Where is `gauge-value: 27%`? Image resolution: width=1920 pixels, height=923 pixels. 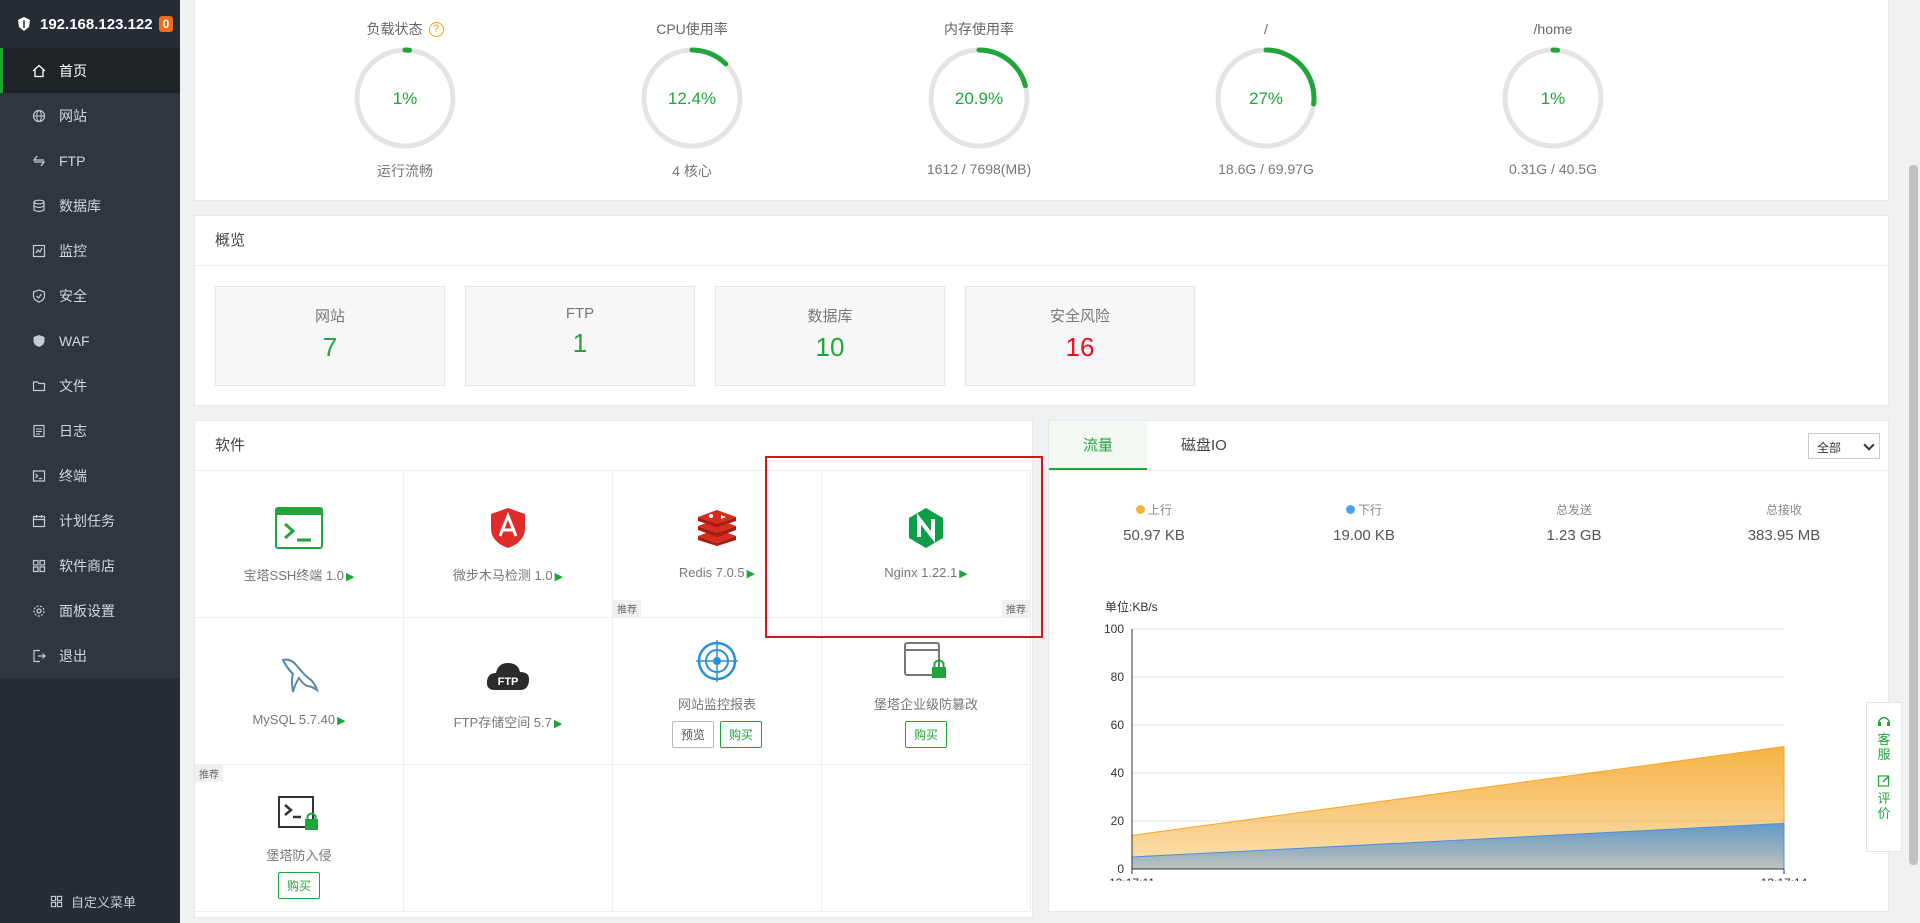 gauge-value: 27% is located at coordinates (1266, 98).